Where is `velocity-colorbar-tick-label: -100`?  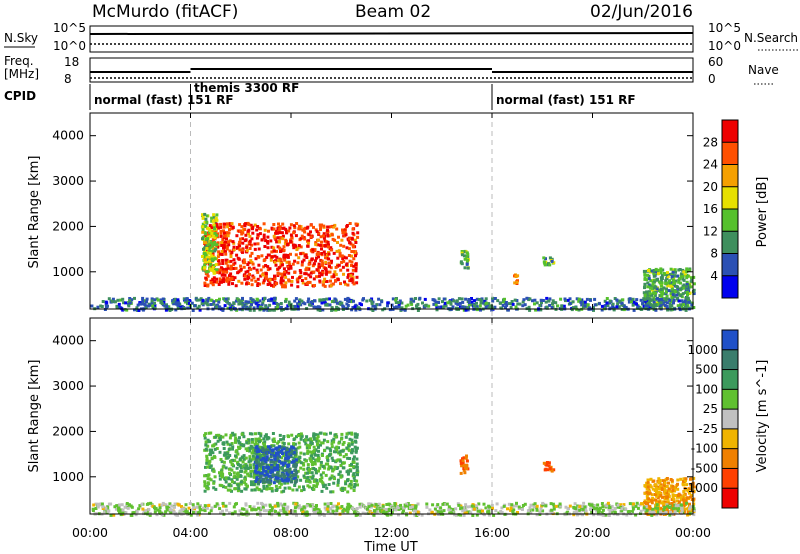 velocity-colorbar-tick-label: -100 is located at coordinates (704, 449).